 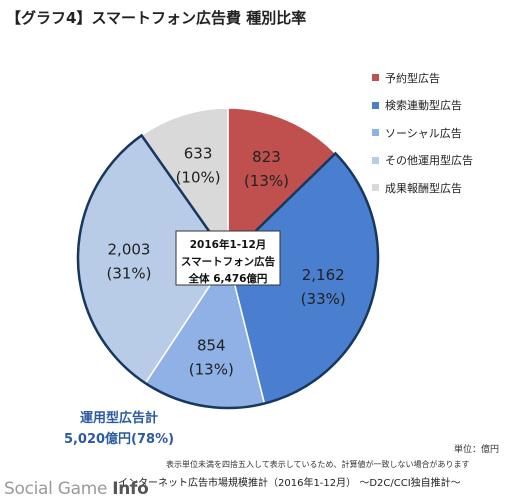 I want to click on watermark-prefix: Social Game, so click(x=58, y=489).